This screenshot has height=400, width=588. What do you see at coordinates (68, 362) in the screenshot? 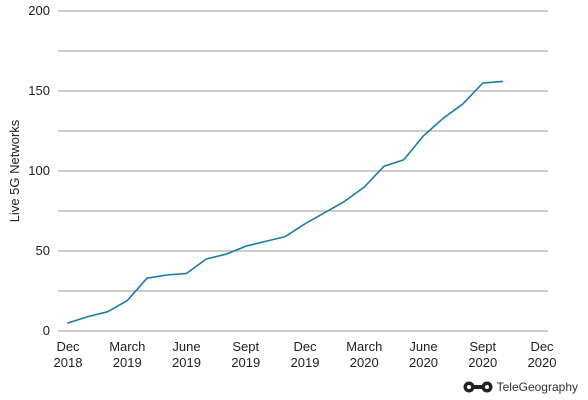
I see `x-tick-label-year: 2018` at bounding box center [68, 362].